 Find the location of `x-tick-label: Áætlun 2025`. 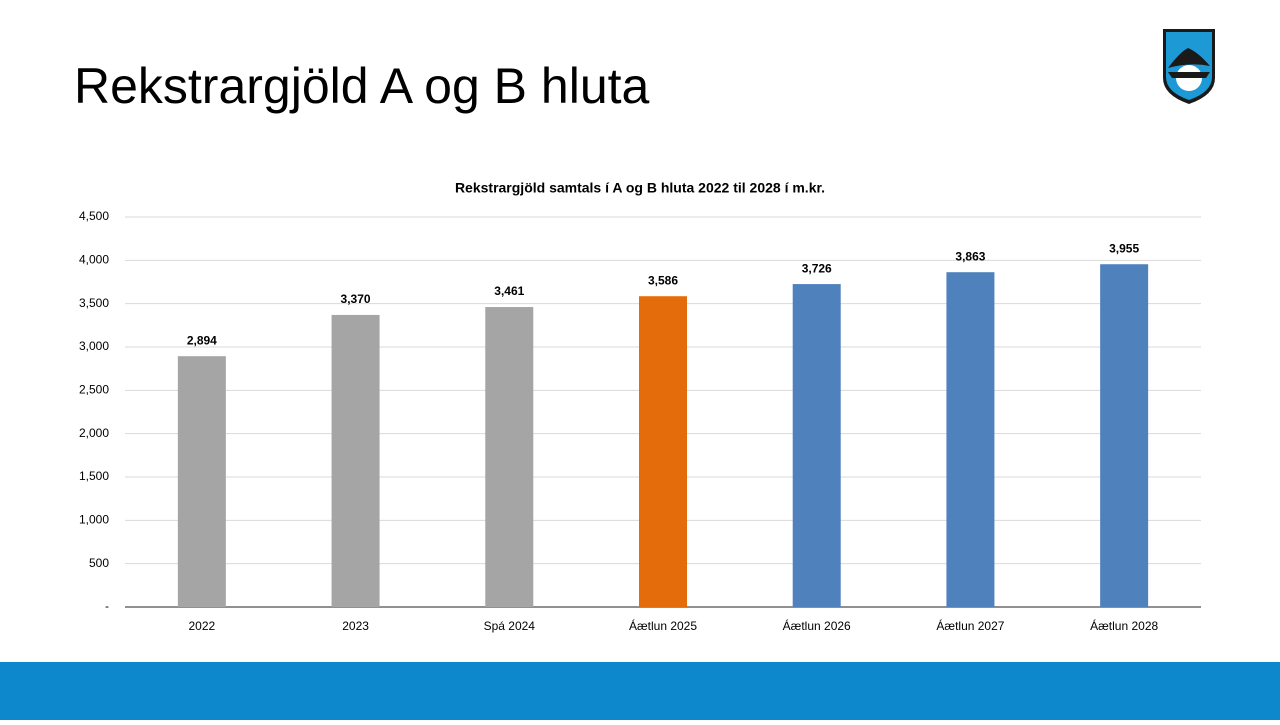

x-tick-label: Áætlun 2025 is located at coordinates (663, 625).